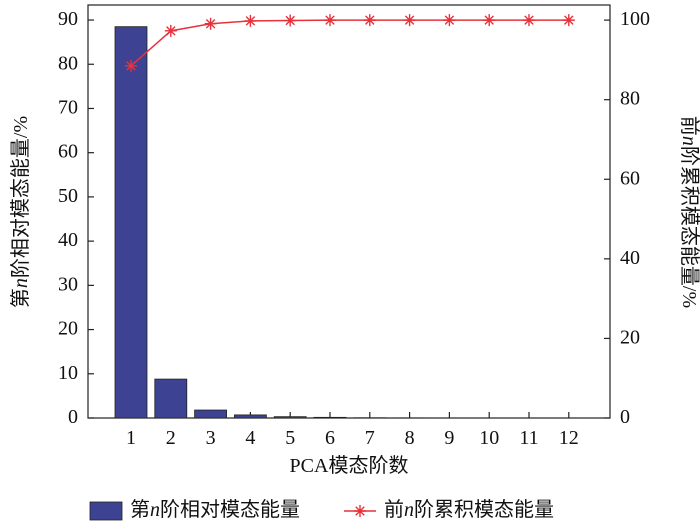  What do you see at coordinates (349, 43) in the screenshot?
I see `line` at bounding box center [349, 43].